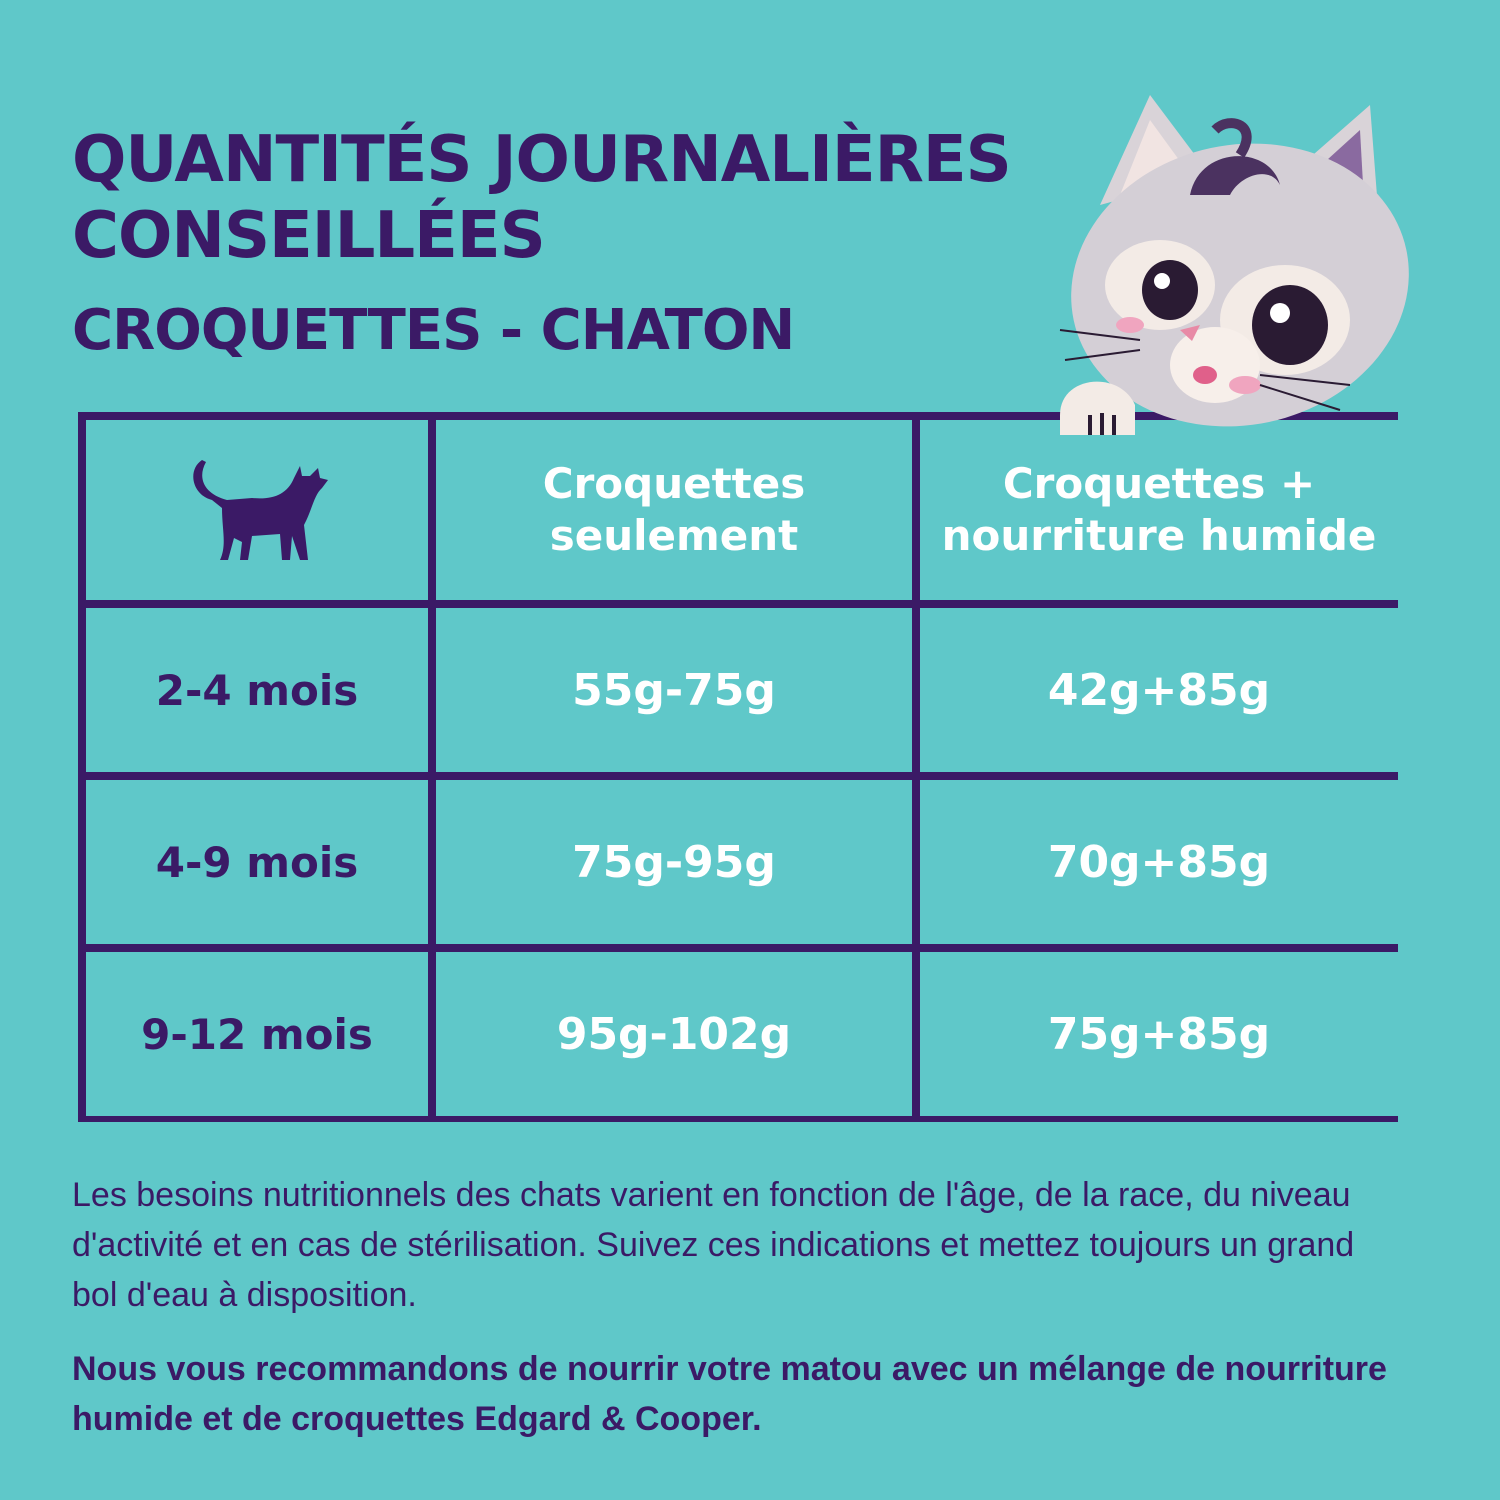  I want to click on age-cell: 9-12 mois, so click(257, 1034).